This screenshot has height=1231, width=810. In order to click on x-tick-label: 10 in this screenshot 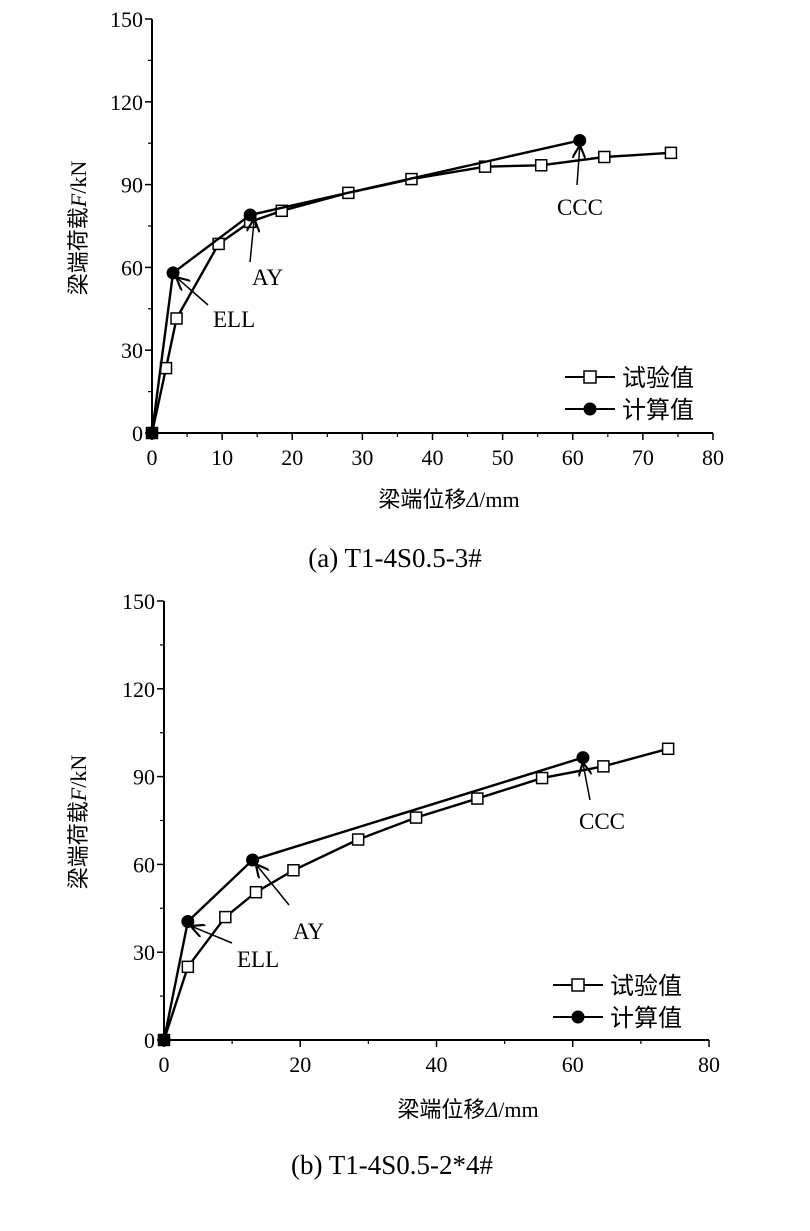, I will do `click(222, 457)`.